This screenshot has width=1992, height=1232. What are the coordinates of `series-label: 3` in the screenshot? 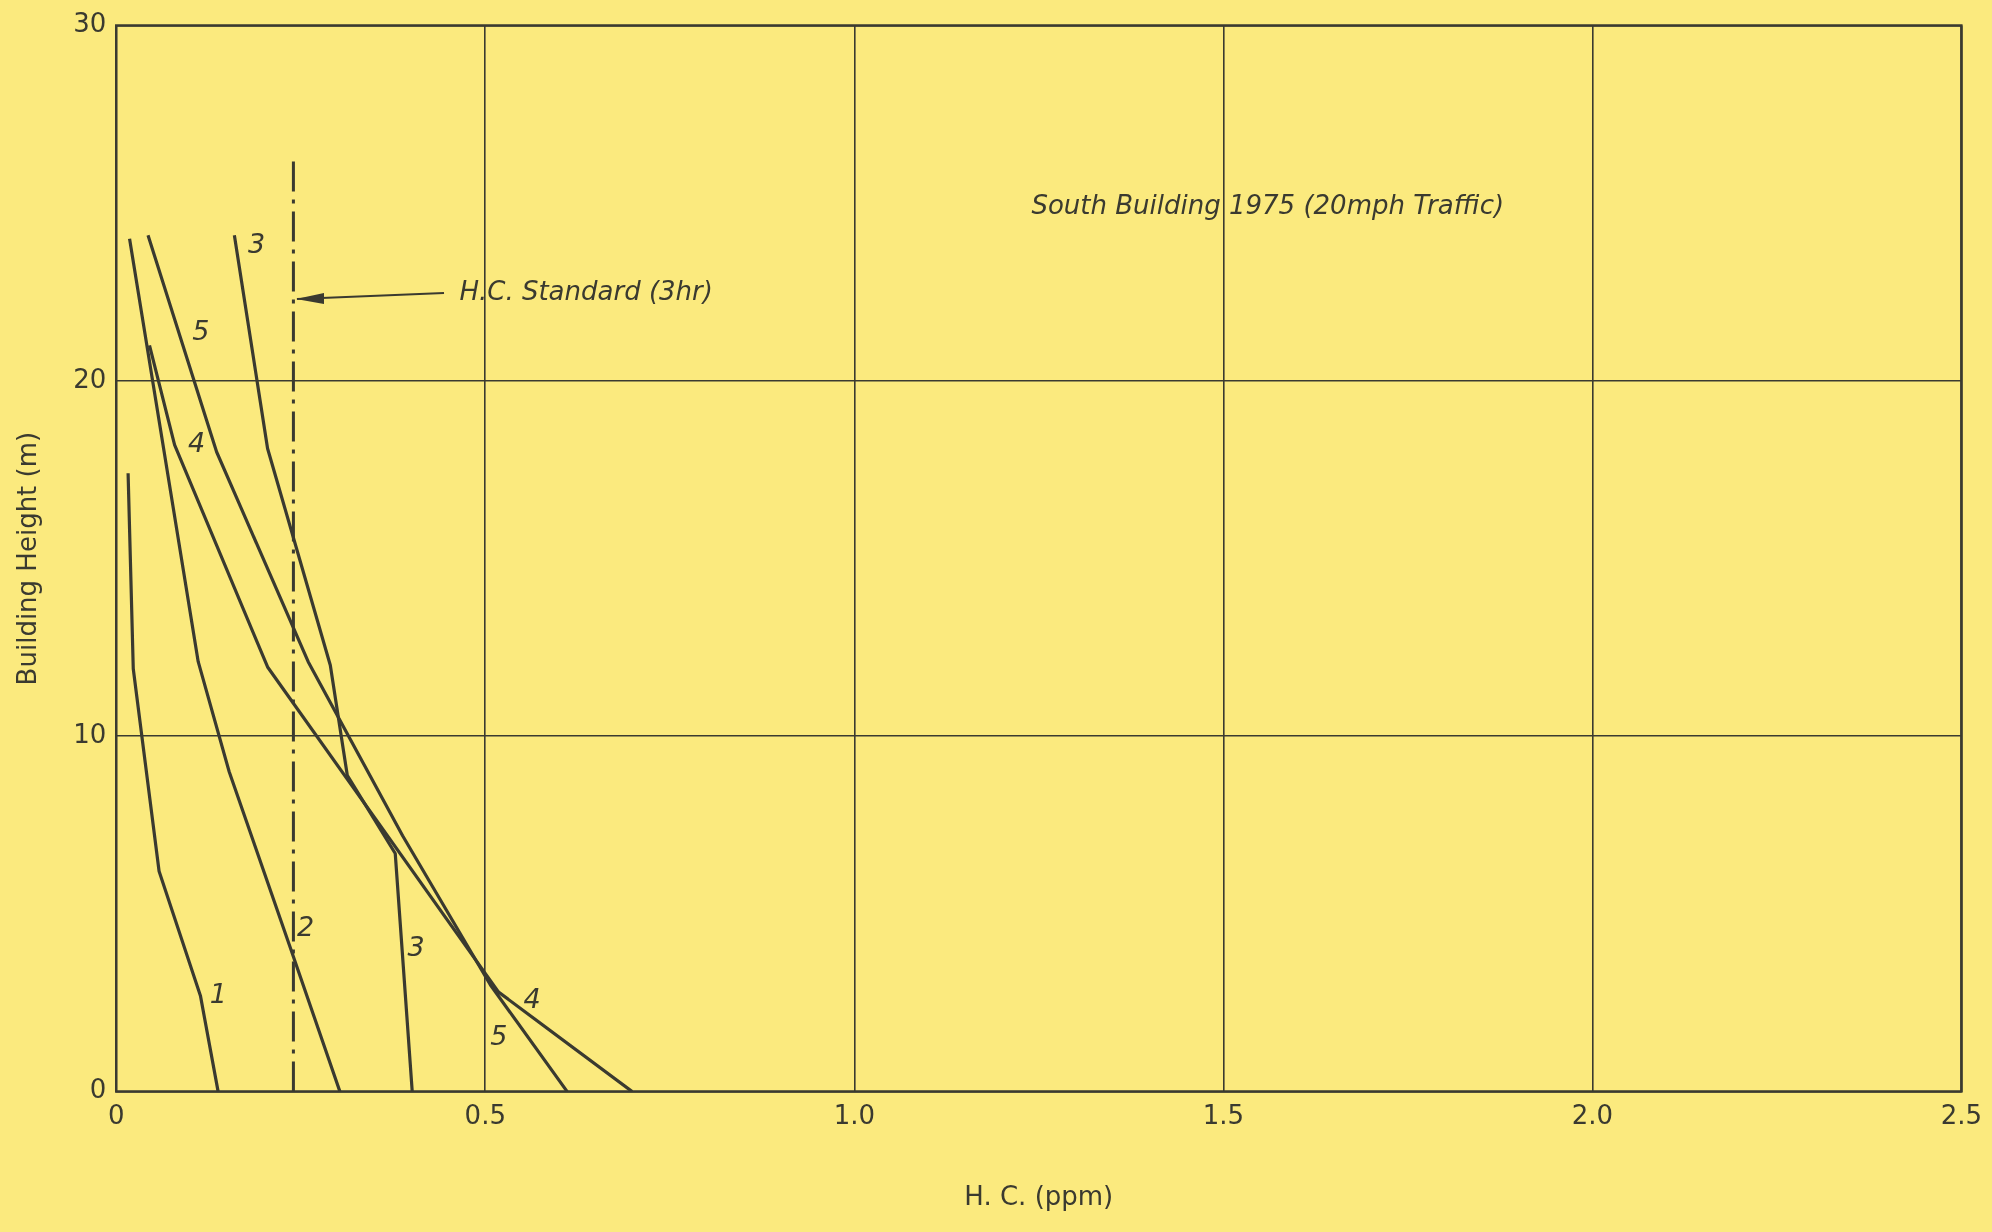 It's located at (416, 946).